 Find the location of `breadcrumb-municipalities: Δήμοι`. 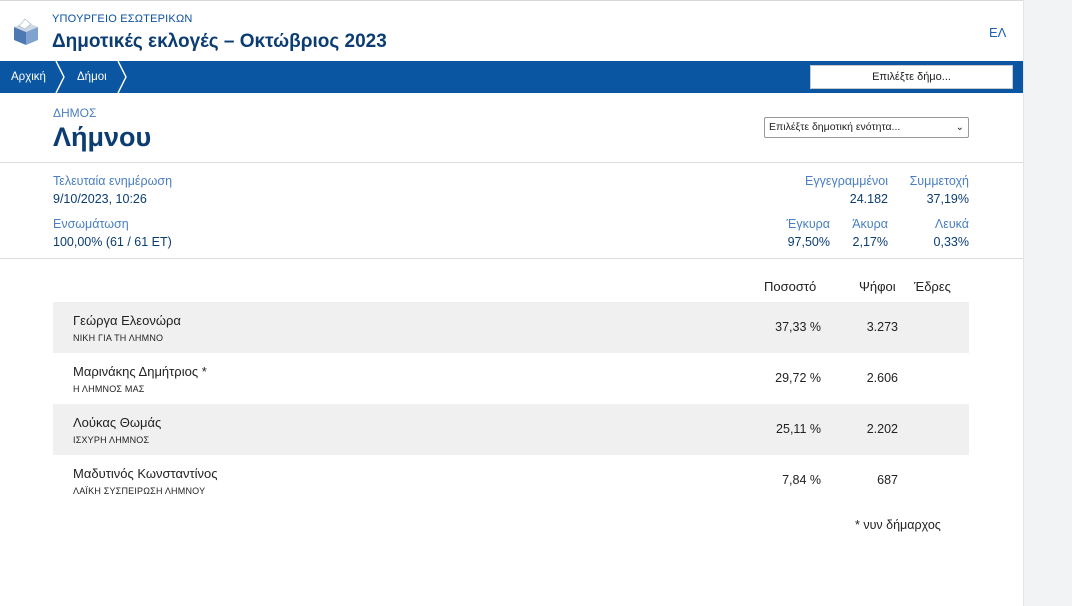

breadcrumb-municipalities: Δήμοι is located at coordinates (92, 77).